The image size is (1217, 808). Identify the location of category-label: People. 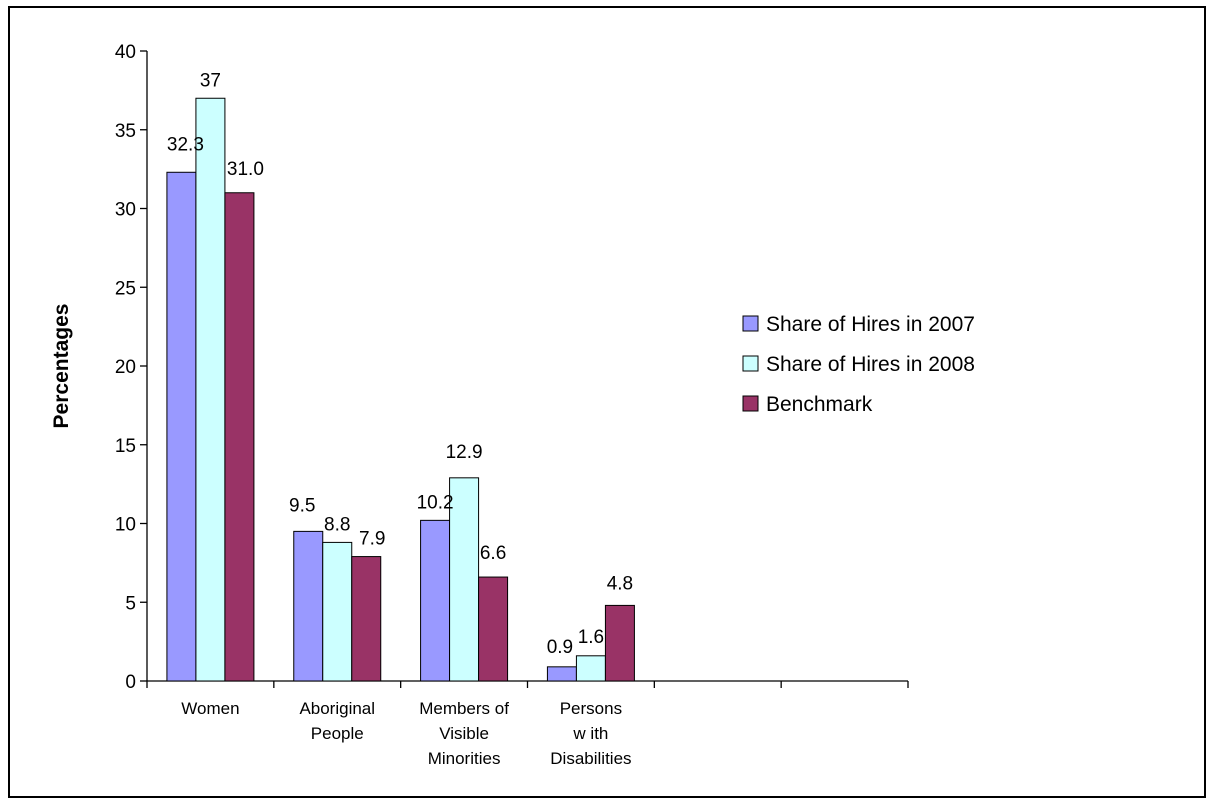
(337, 733).